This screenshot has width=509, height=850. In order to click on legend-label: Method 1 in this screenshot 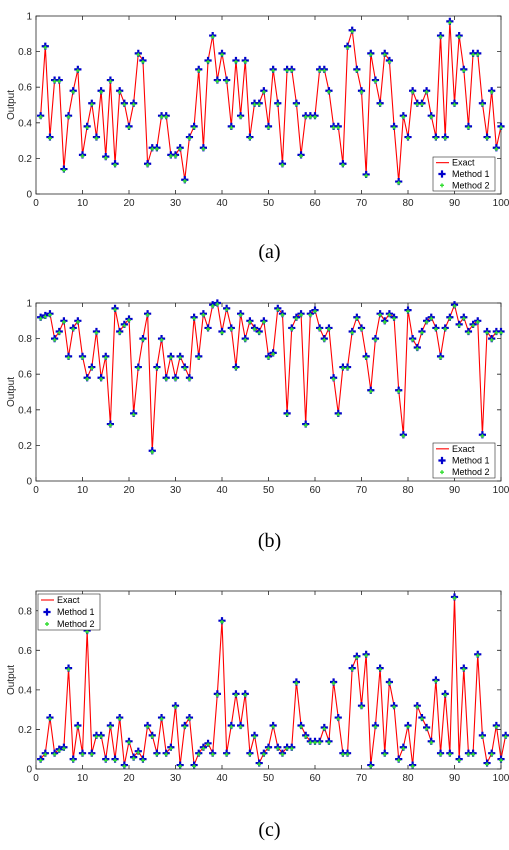, I will do `click(76, 612)`.